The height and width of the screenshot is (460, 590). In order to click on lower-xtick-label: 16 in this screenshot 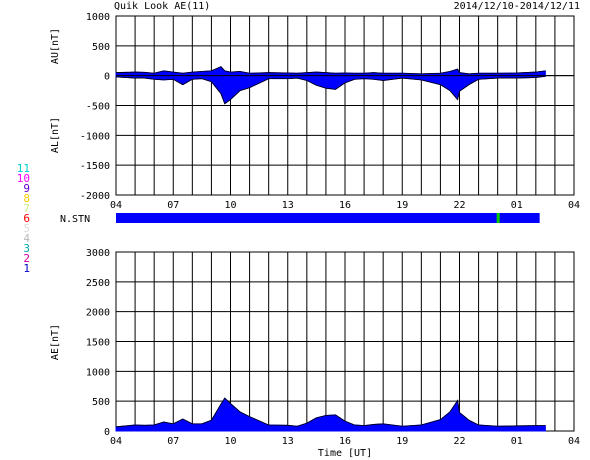, I will do `click(345, 441)`.